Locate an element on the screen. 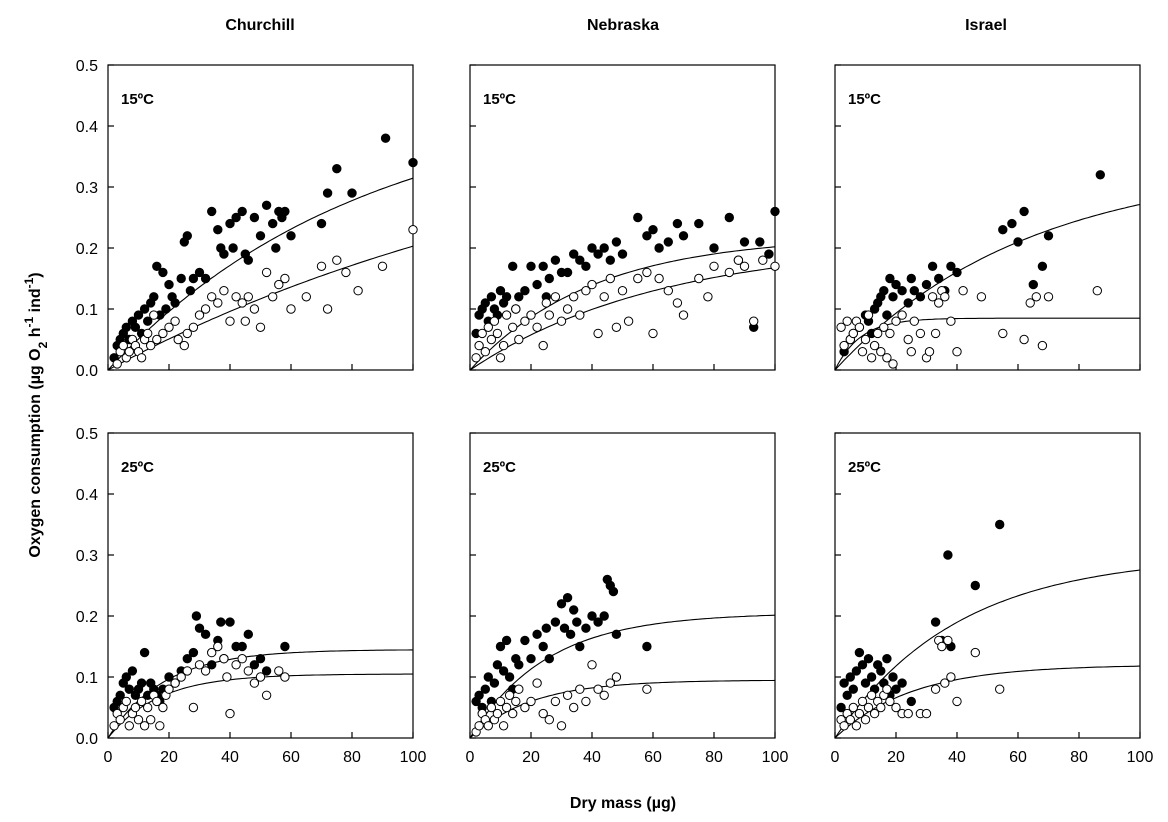  temperature-label: 15ºC is located at coordinates (864, 99).